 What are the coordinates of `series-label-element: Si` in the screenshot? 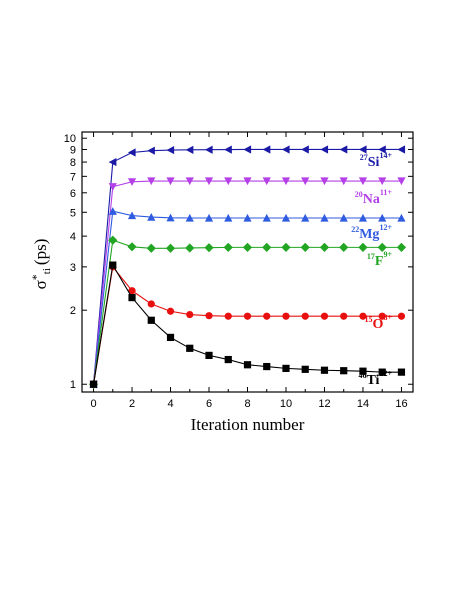 It's located at (374, 162).